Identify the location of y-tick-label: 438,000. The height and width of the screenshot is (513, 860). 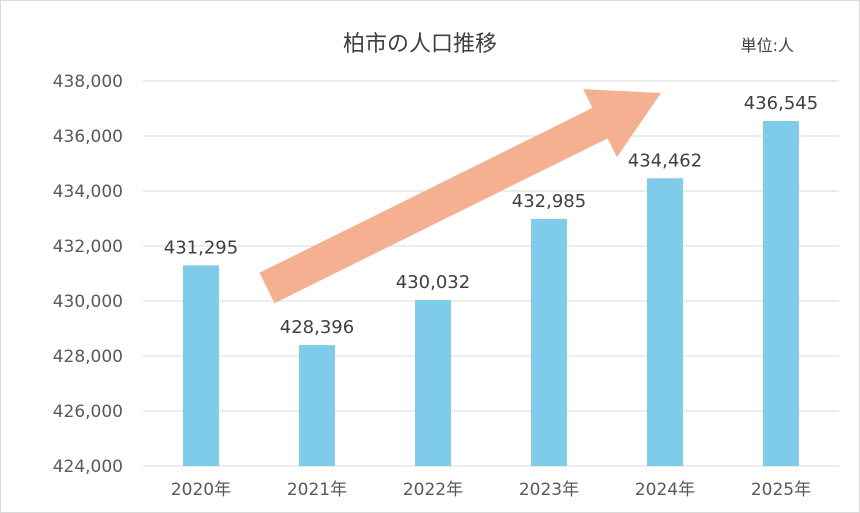
(88, 82).